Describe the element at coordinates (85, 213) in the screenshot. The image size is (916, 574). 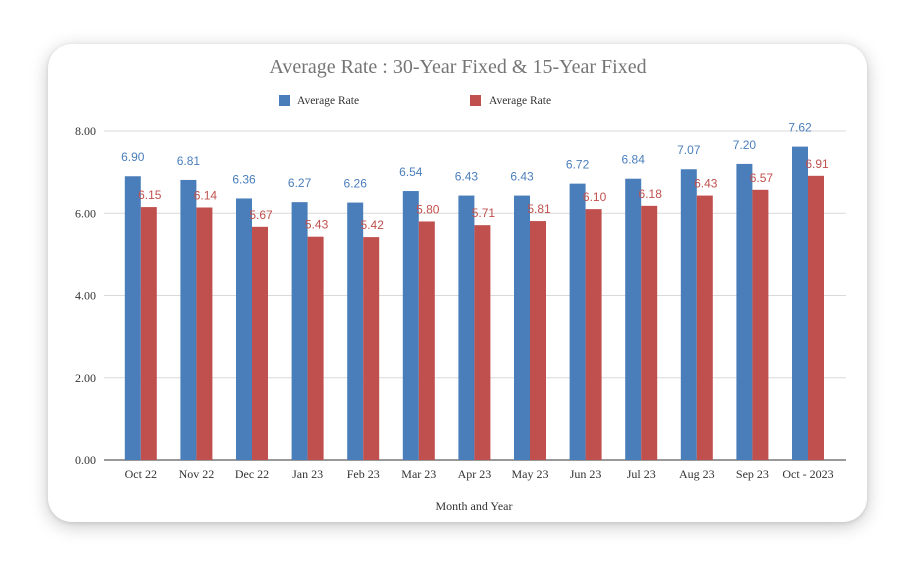
I see `y-tick-label: 6.00` at that location.